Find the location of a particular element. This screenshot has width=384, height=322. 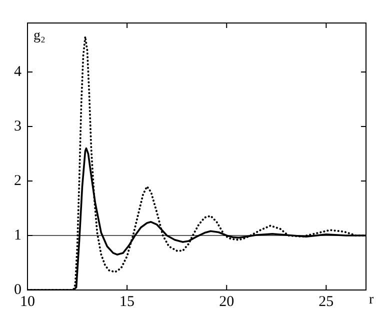

x-tick-label: 15 is located at coordinates (127, 302).